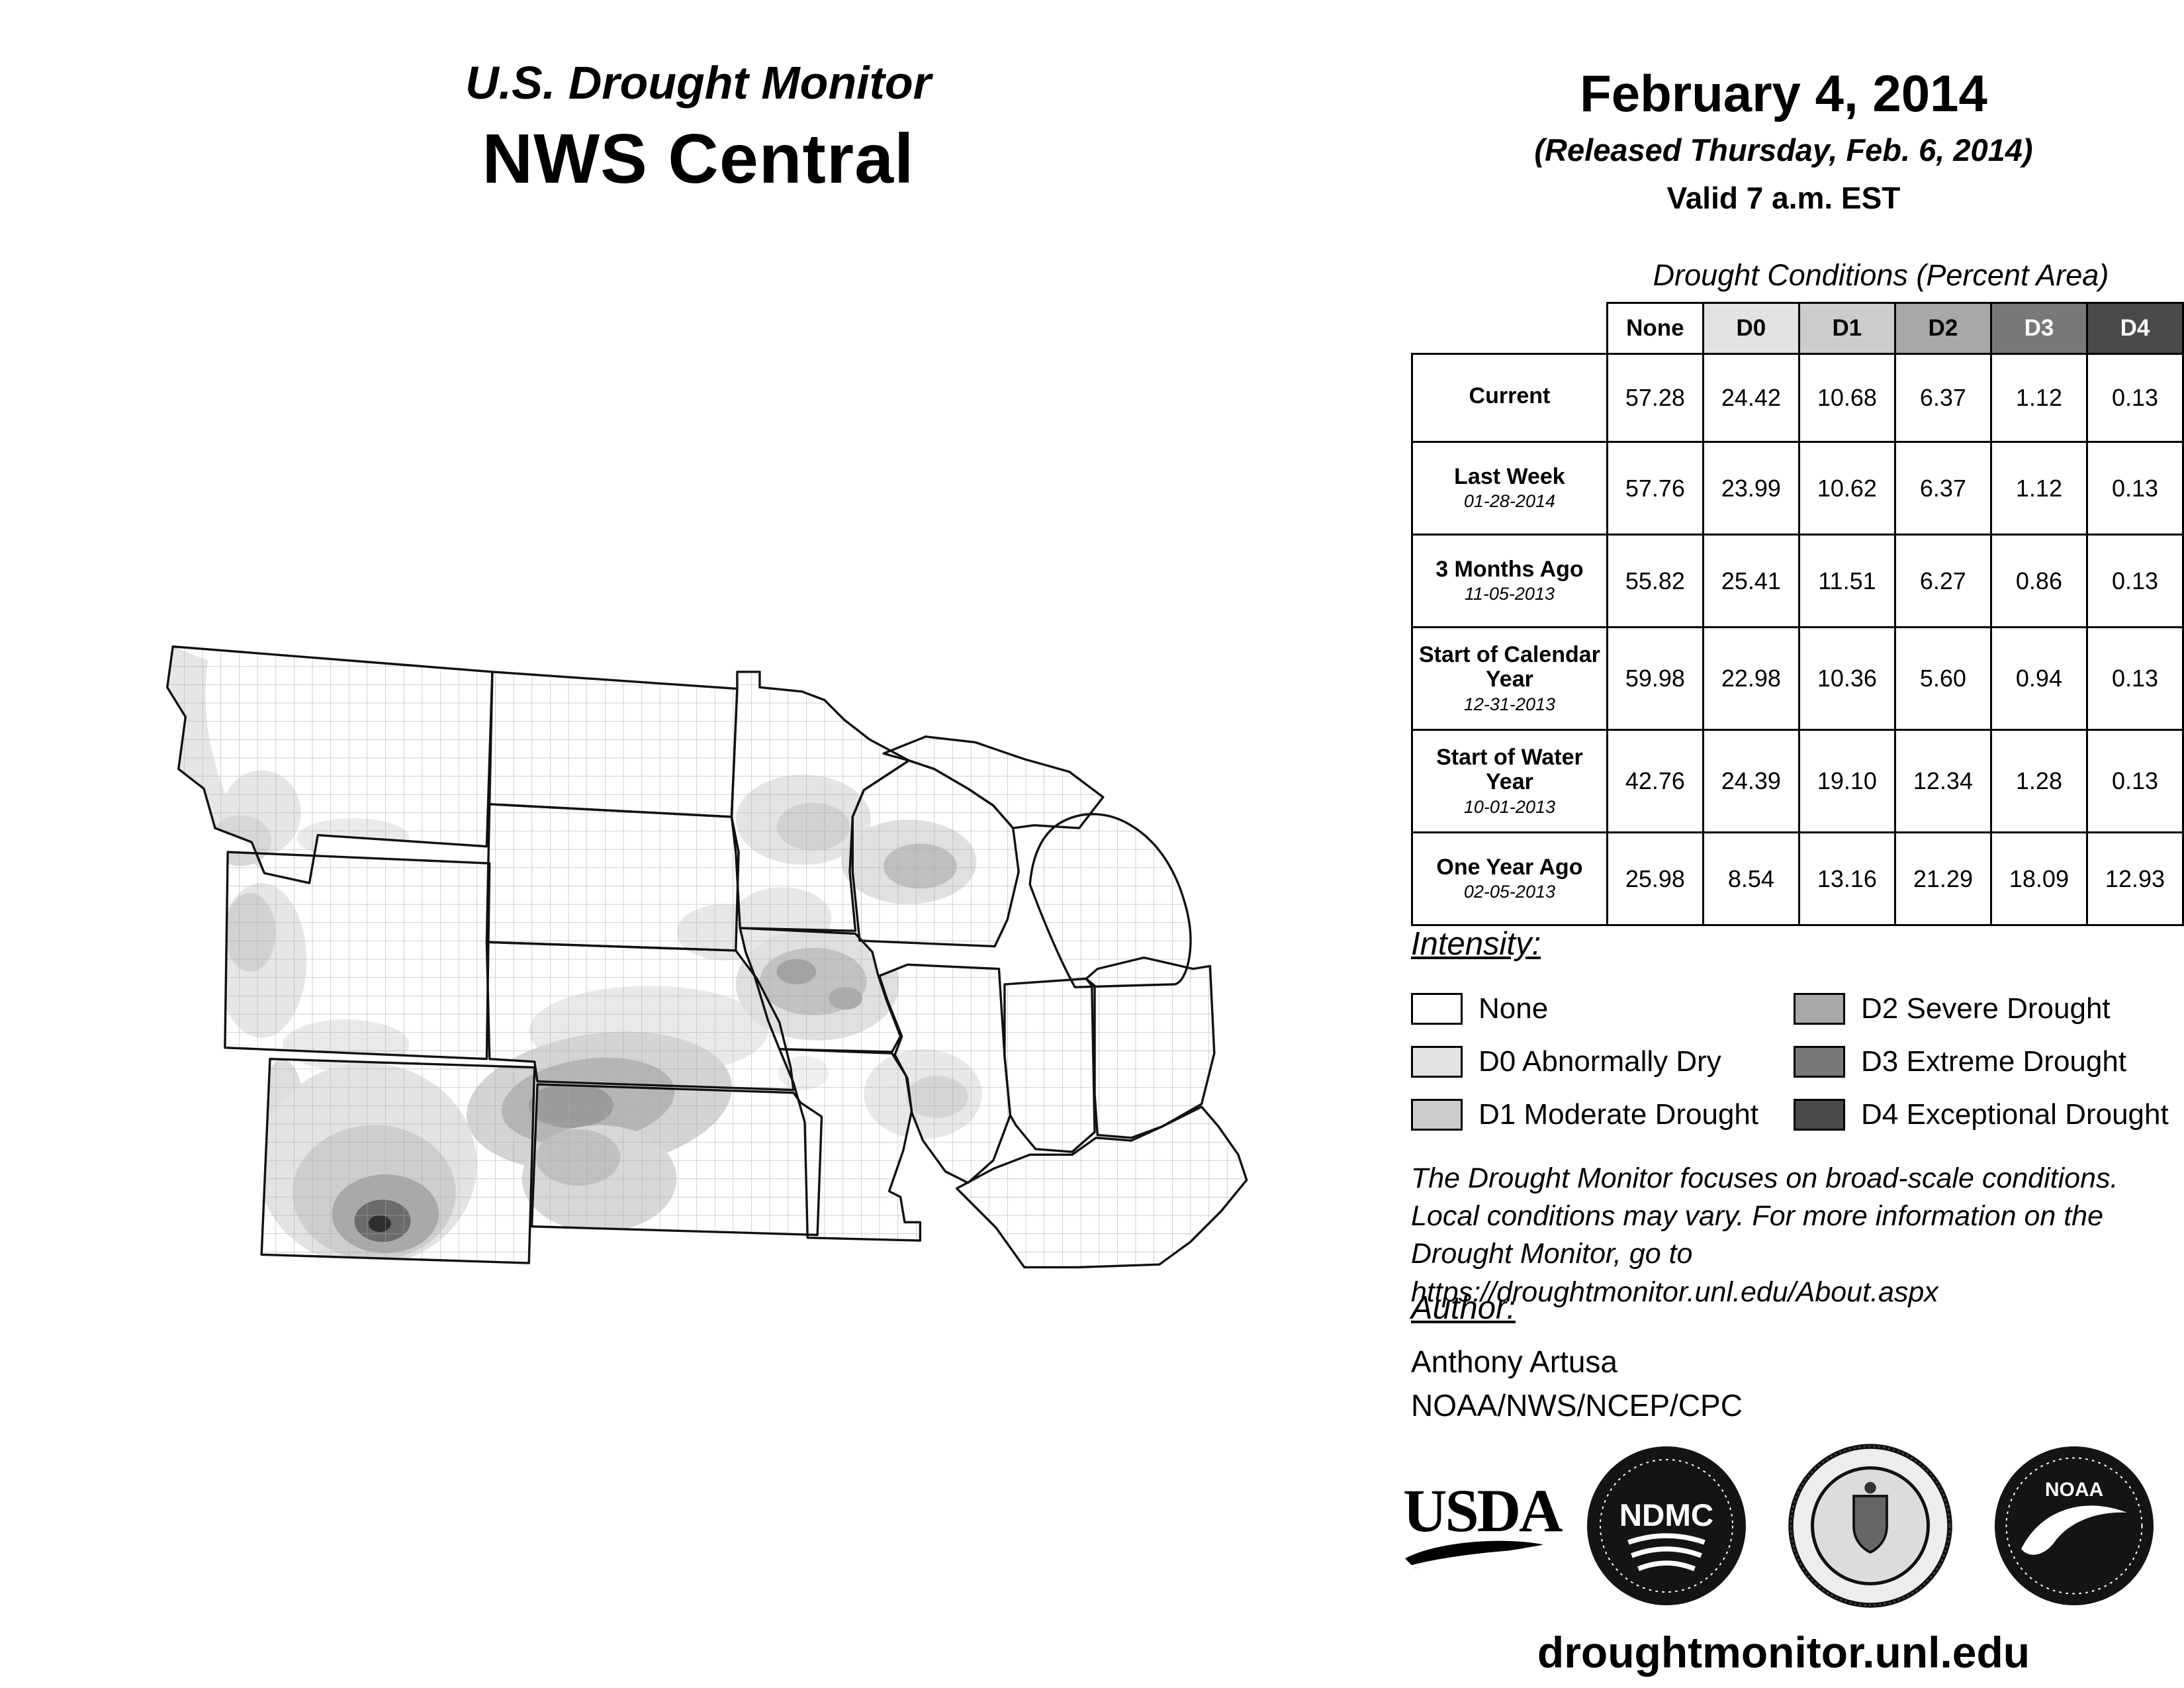 The width and height of the screenshot is (2184, 1688). Describe the element at coordinates (1510, 581) in the screenshot. I see `row-label: 3 Months Ago 11-05-2013` at that location.